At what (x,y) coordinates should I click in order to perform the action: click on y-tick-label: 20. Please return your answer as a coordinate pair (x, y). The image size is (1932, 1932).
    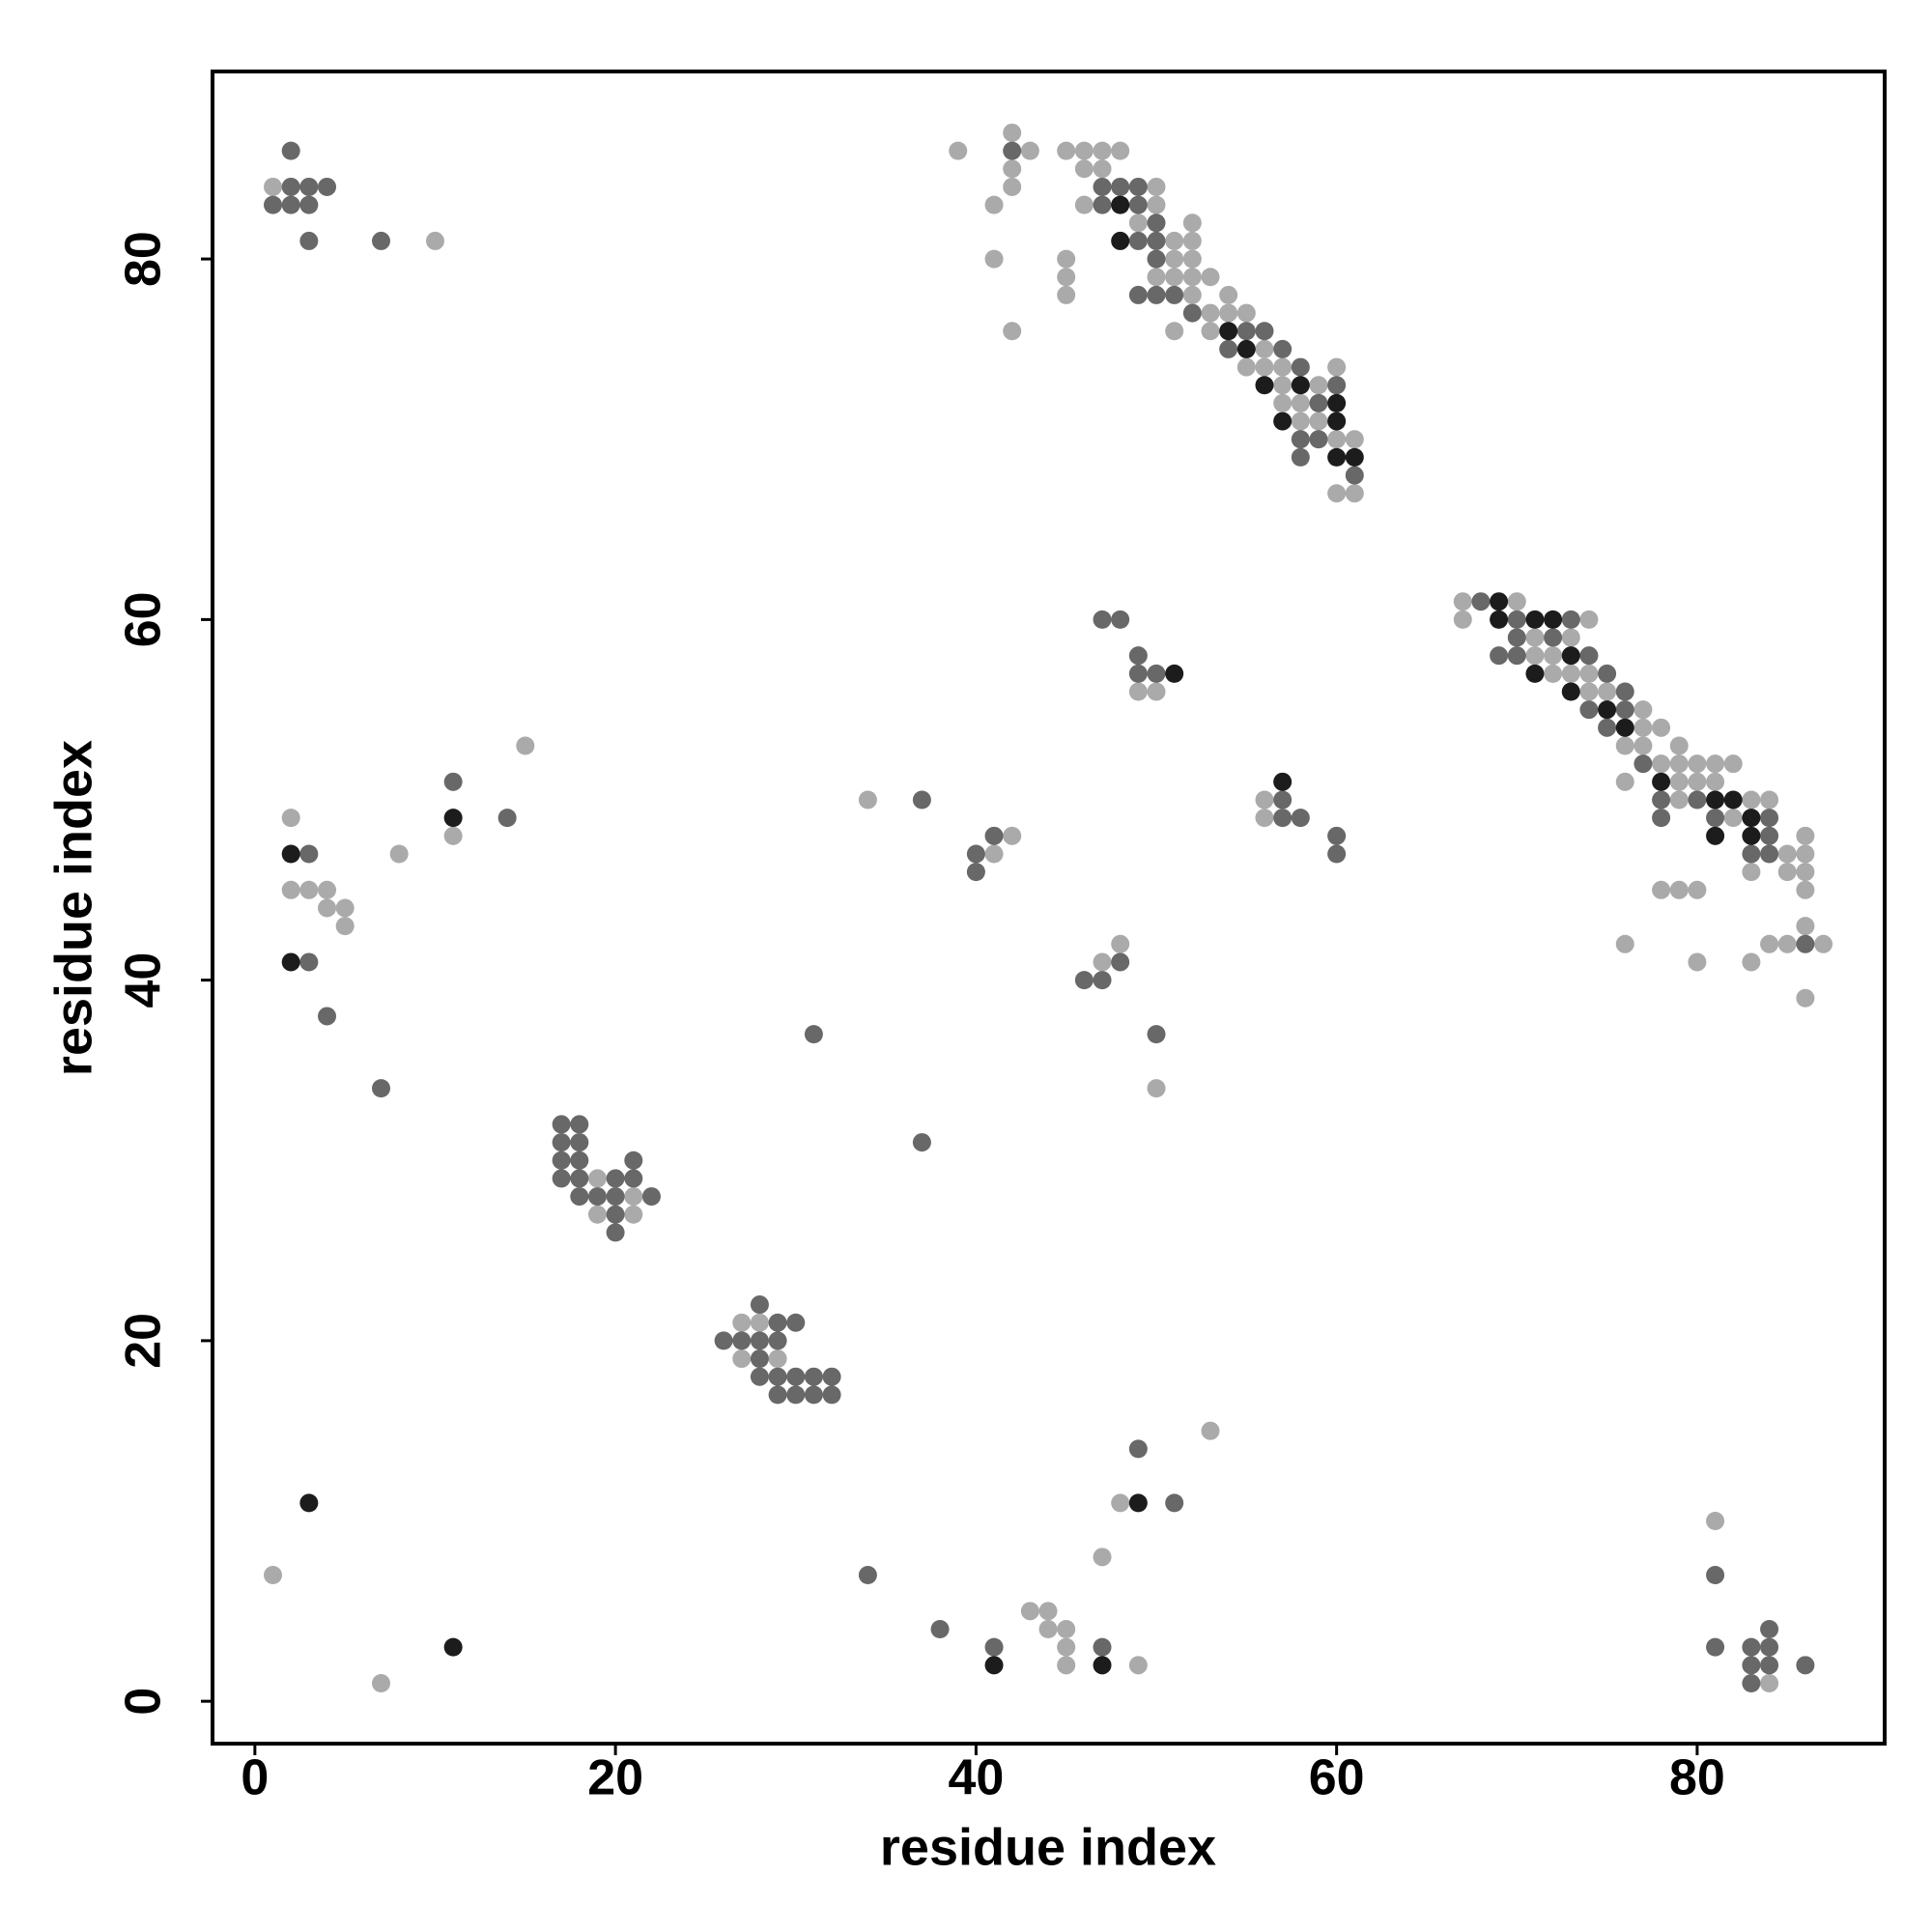
    Looking at the image, I should click on (144, 1341).